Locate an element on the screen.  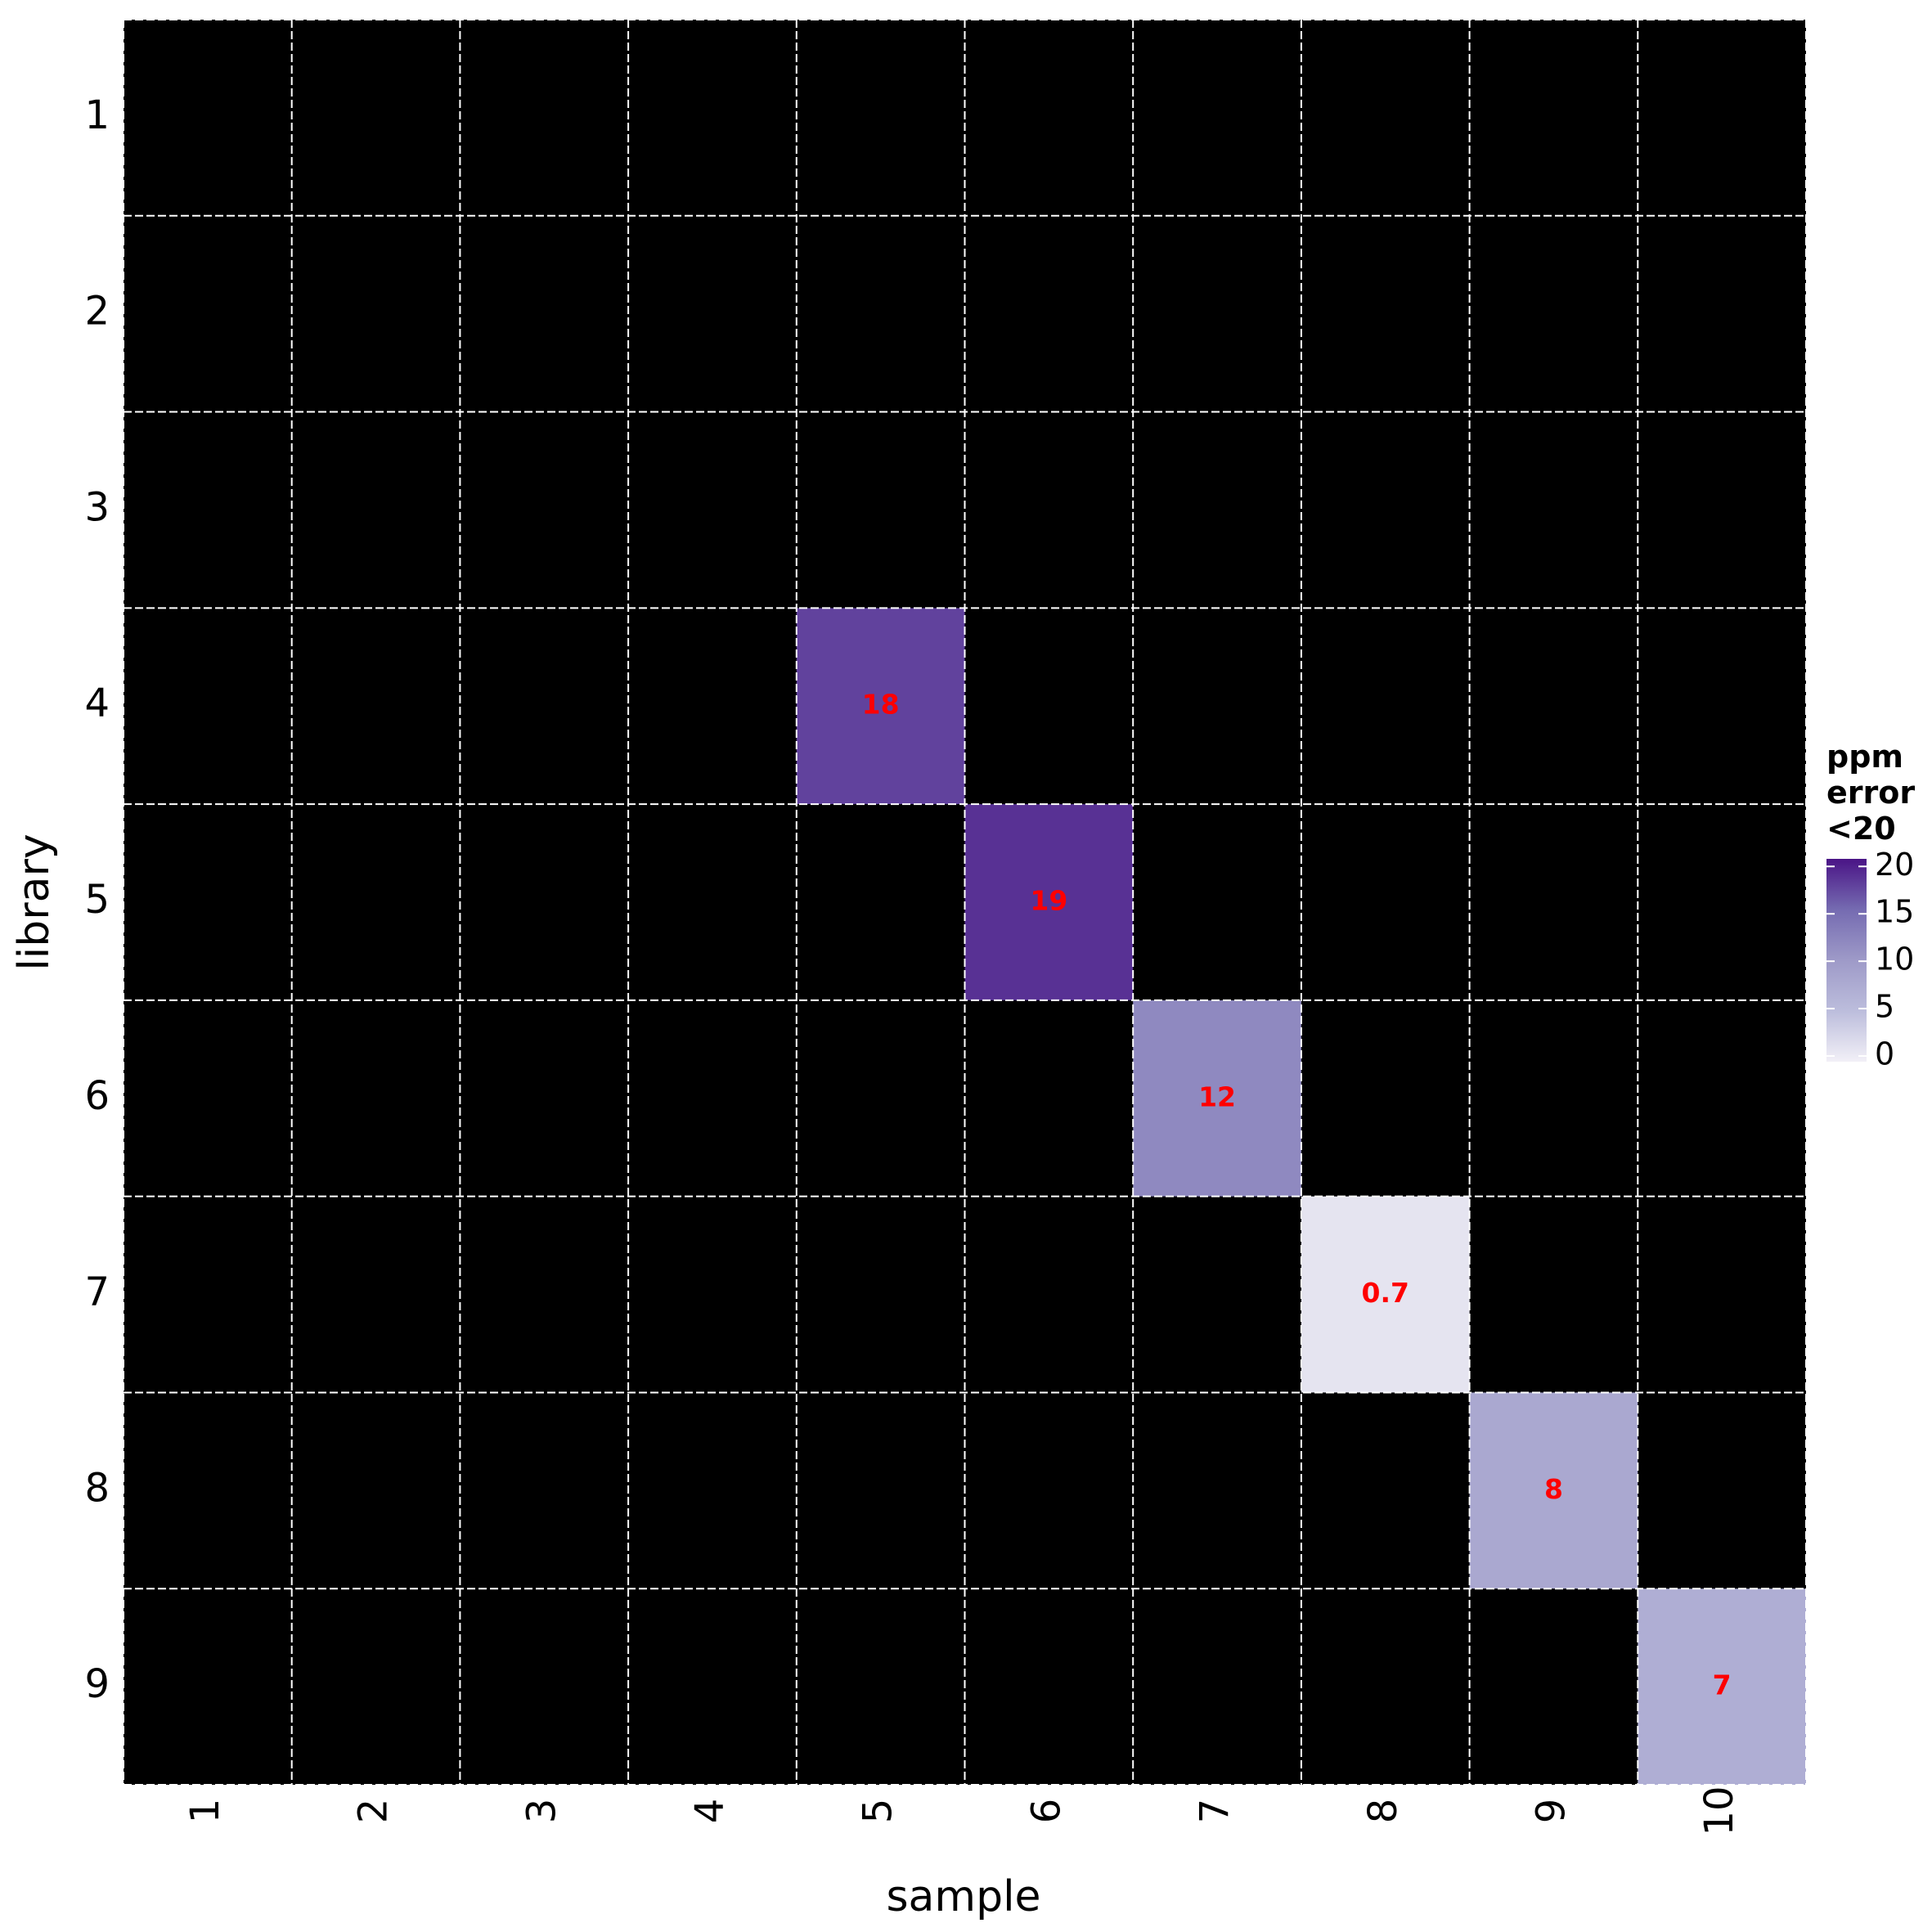
cell-label: 7 is located at coordinates (1723, 1685).